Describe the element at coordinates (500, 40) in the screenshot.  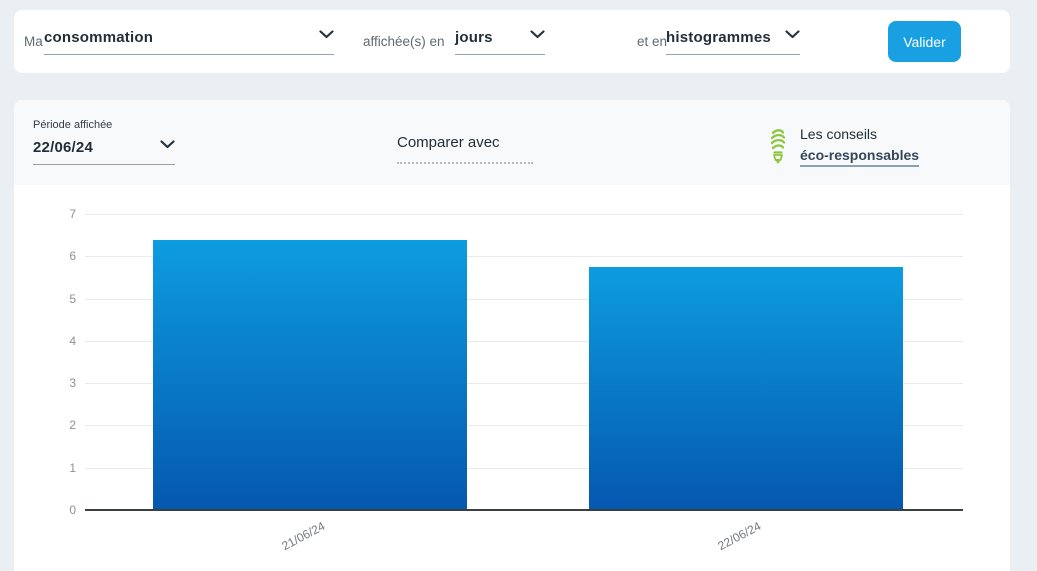
I see `unit-select: jours` at that location.